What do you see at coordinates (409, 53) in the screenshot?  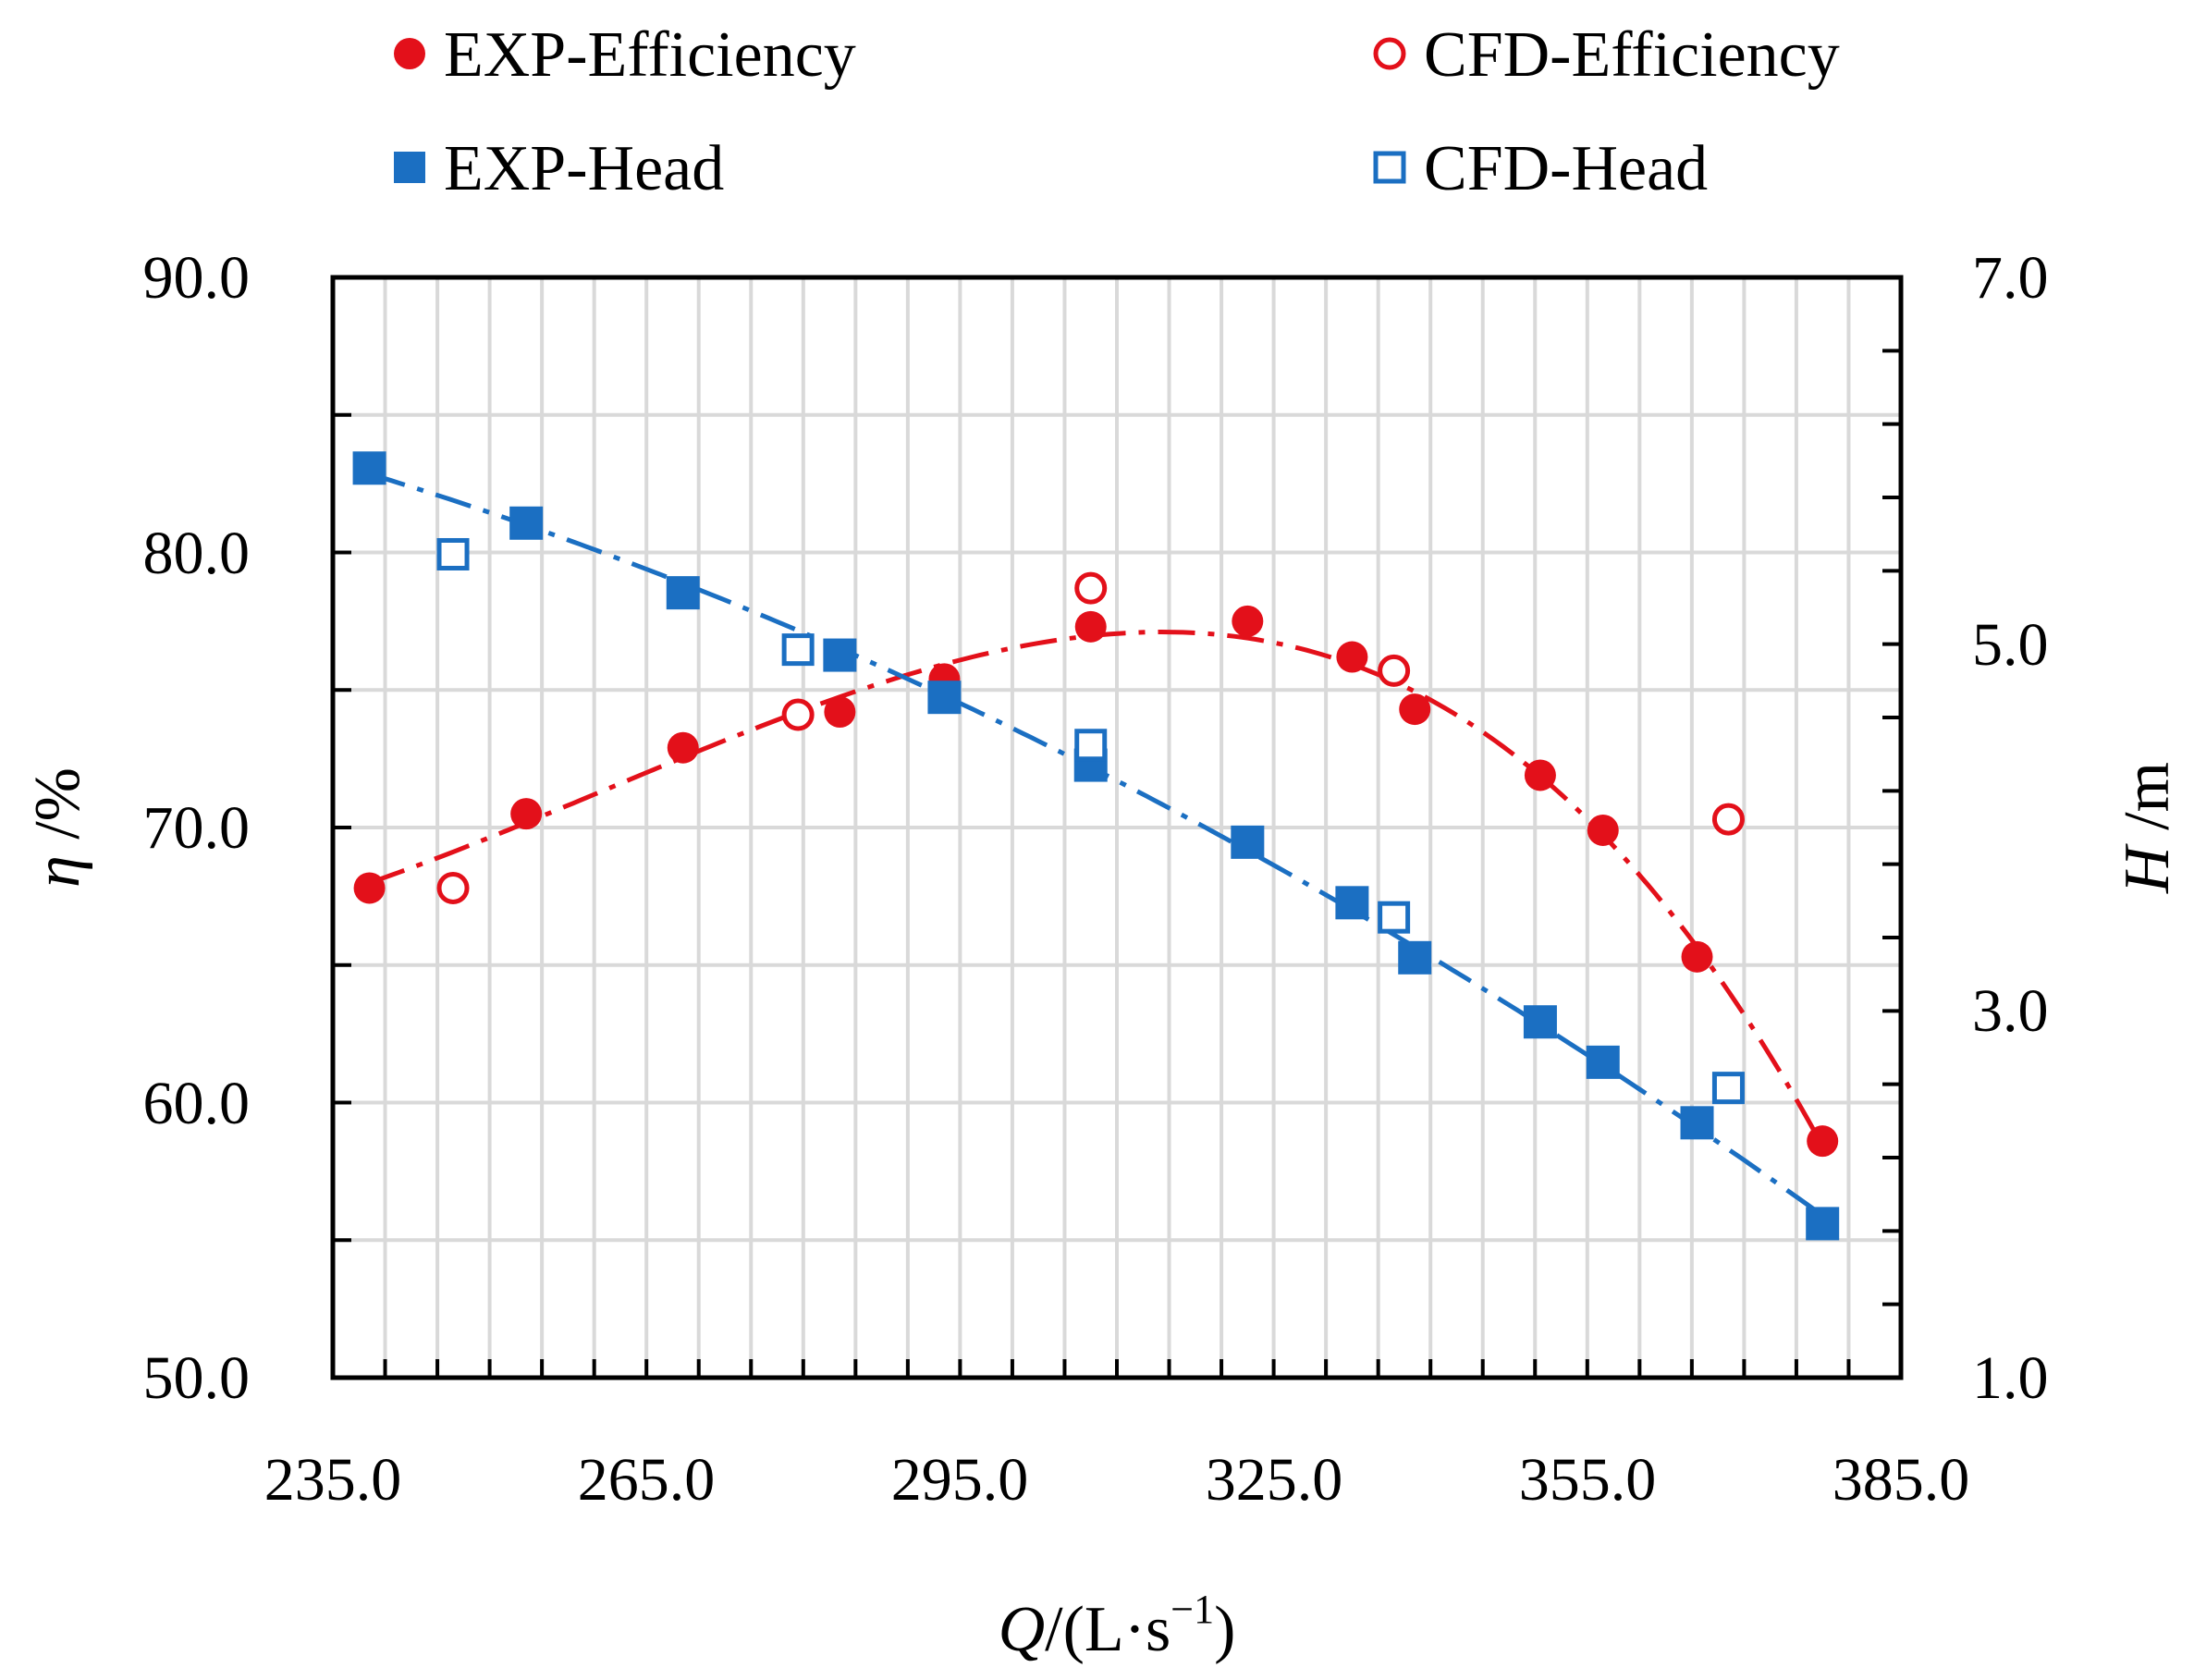 I see `legend-exp-efficiency-marker` at bounding box center [409, 53].